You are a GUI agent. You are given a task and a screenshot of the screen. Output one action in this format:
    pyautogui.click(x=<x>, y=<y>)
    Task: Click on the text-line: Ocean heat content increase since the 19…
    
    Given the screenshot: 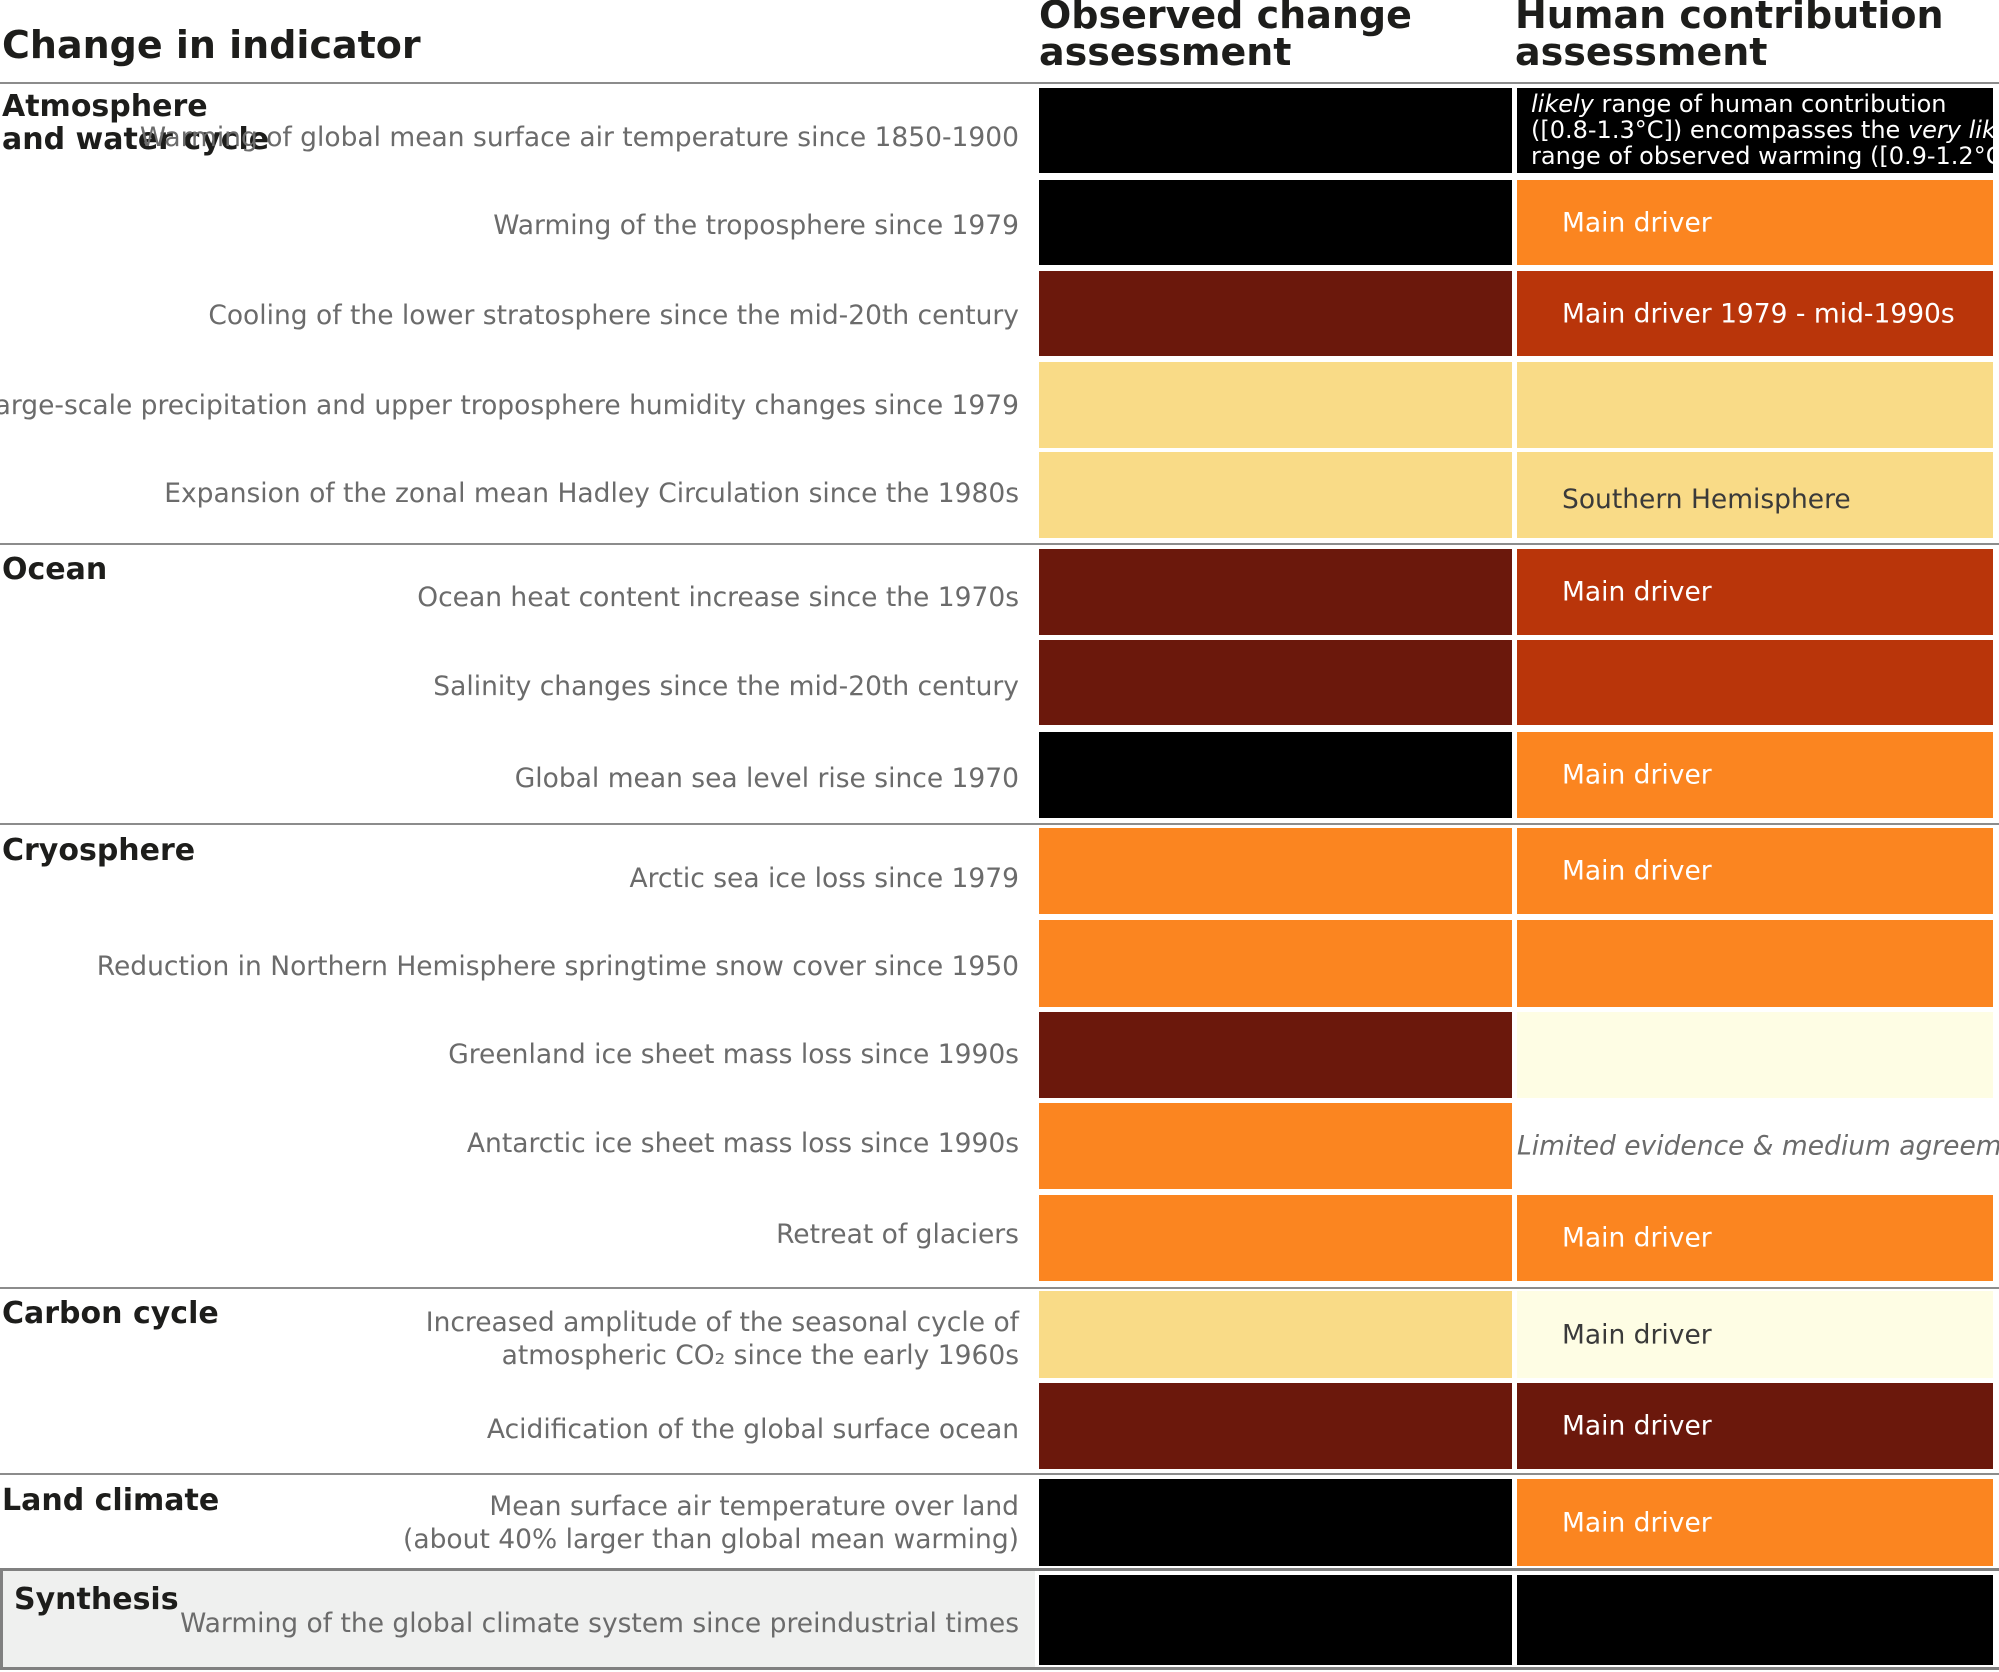 What is the action you would take?
    pyautogui.click(x=718, y=597)
    